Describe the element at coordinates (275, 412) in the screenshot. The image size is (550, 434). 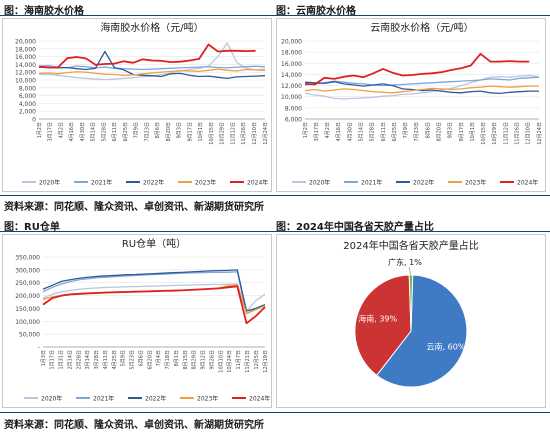
I see `source-rule-bottom` at that location.